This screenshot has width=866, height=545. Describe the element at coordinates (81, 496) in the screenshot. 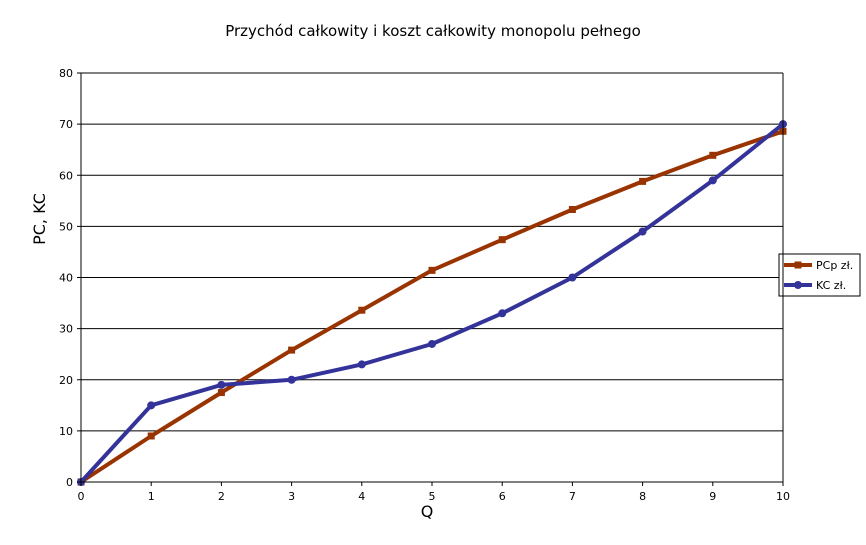

I see `x-tick-label: 0` at that location.